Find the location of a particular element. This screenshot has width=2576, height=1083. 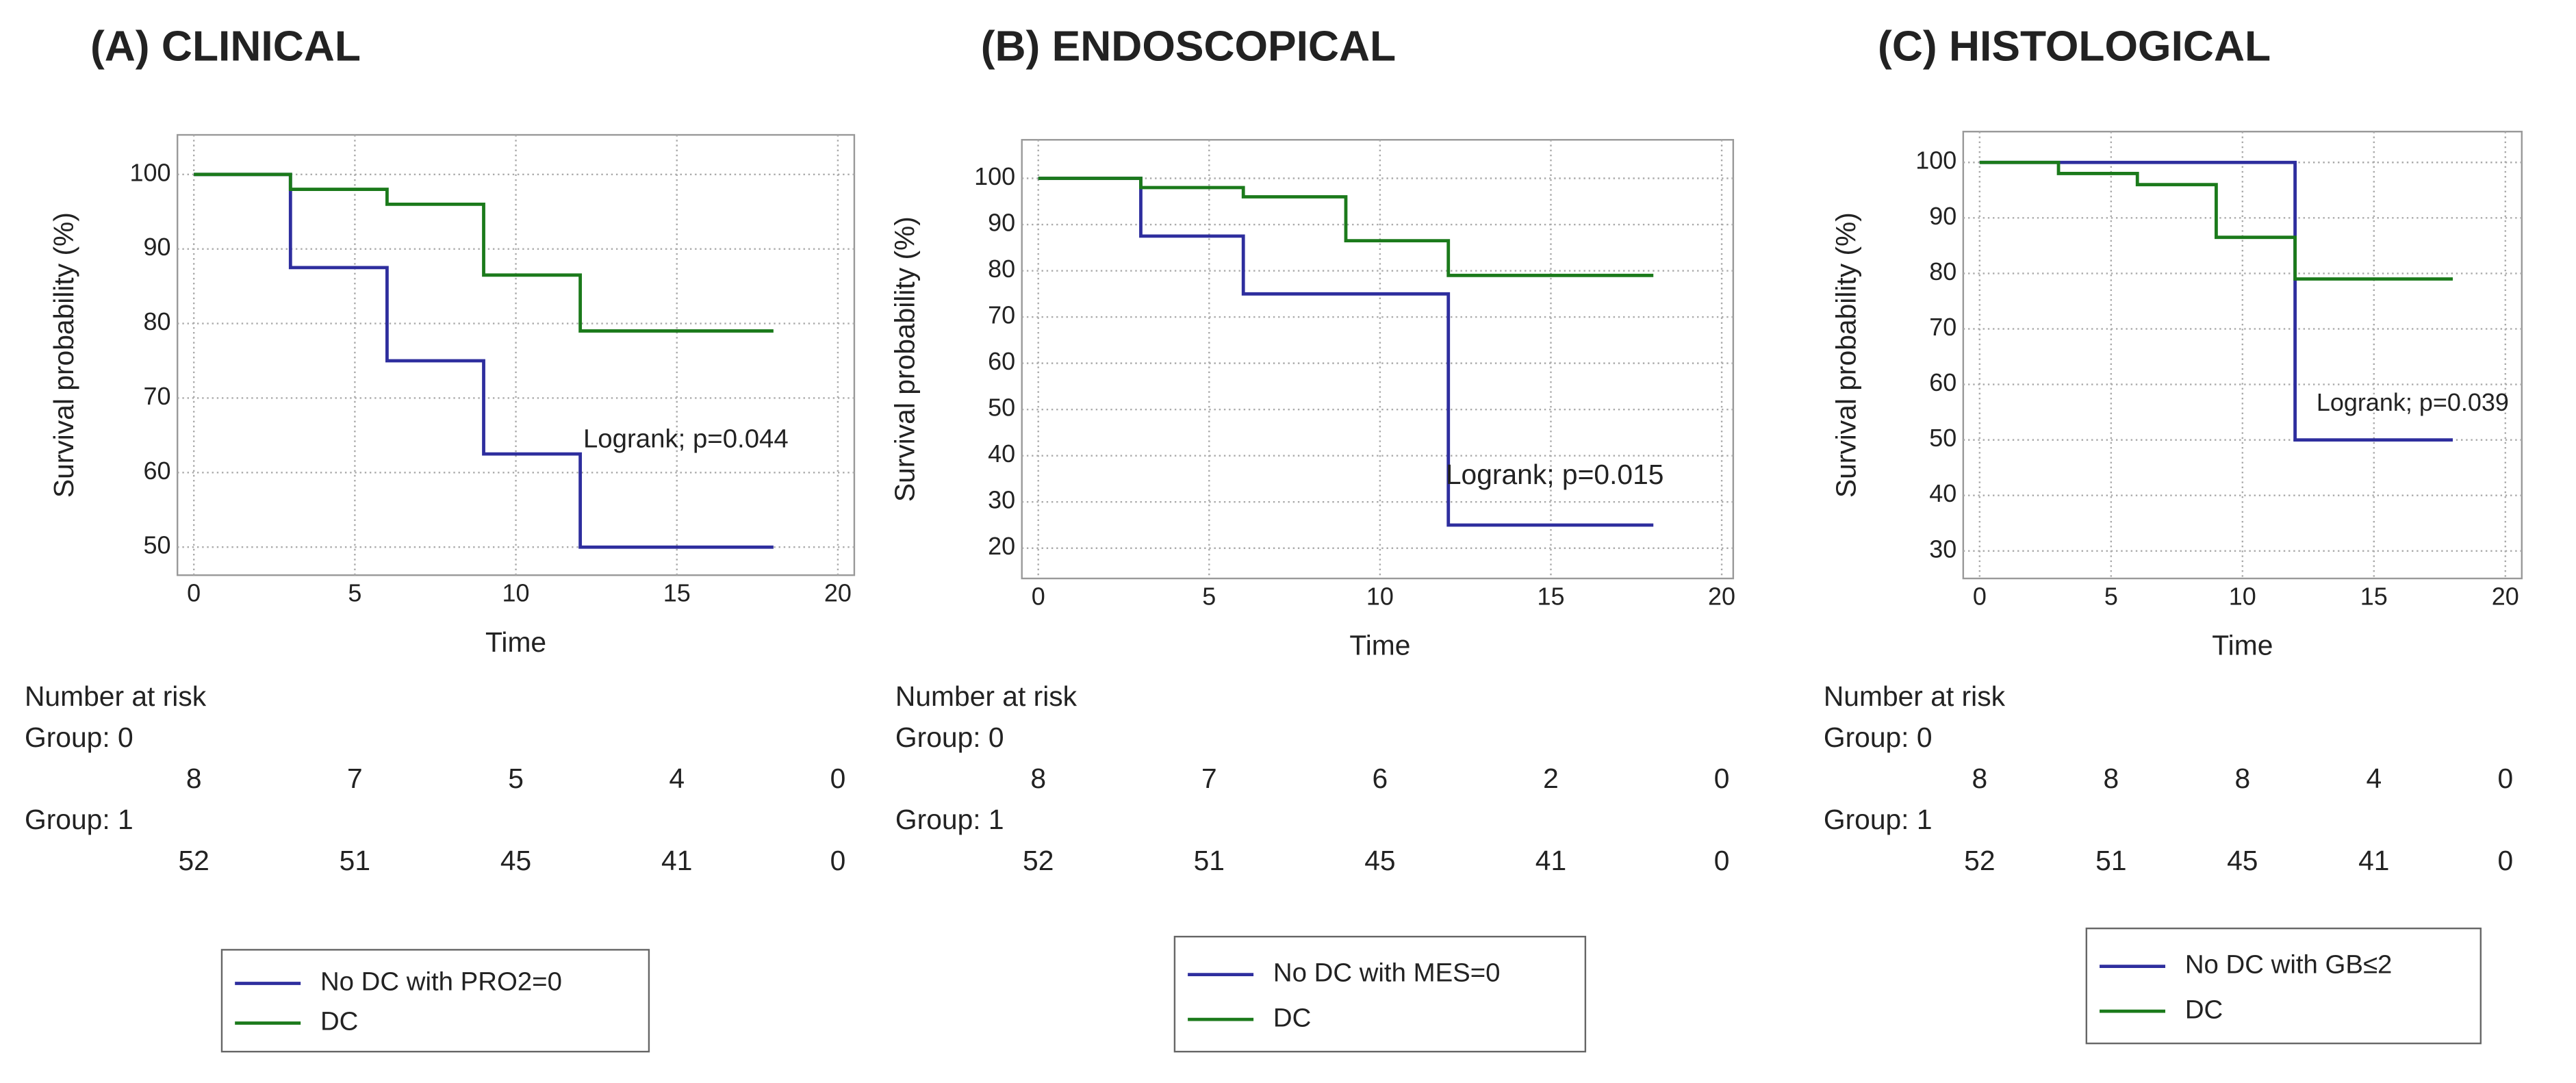

annotation: Logrank; p=0.044 is located at coordinates (686, 439).